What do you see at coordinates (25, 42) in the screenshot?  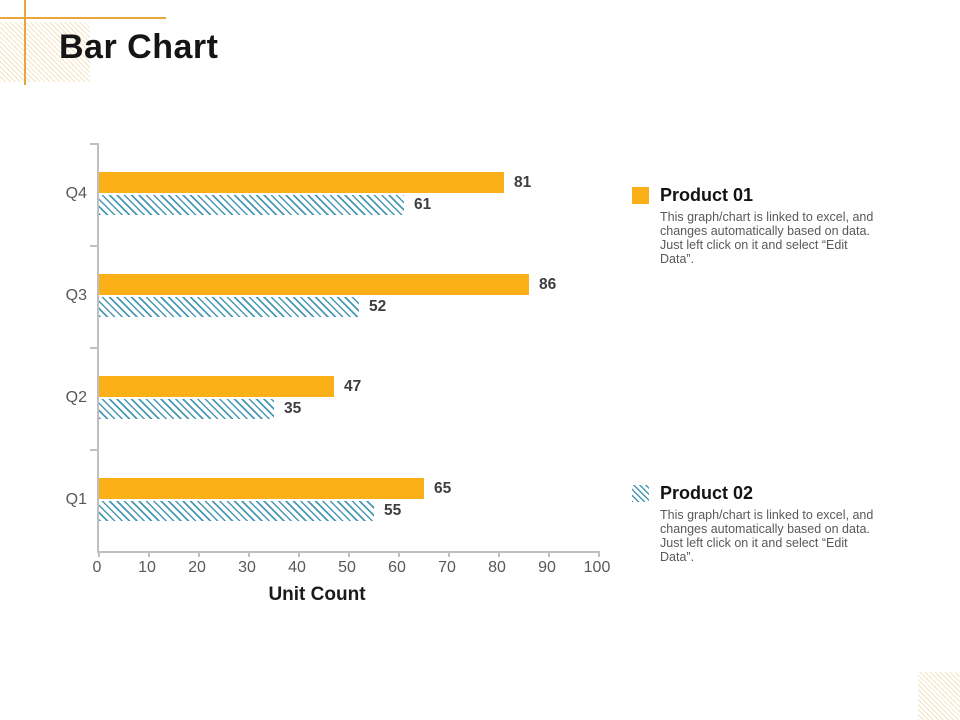 I see `gold-vertical-line-decoration` at bounding box center [25, 42].